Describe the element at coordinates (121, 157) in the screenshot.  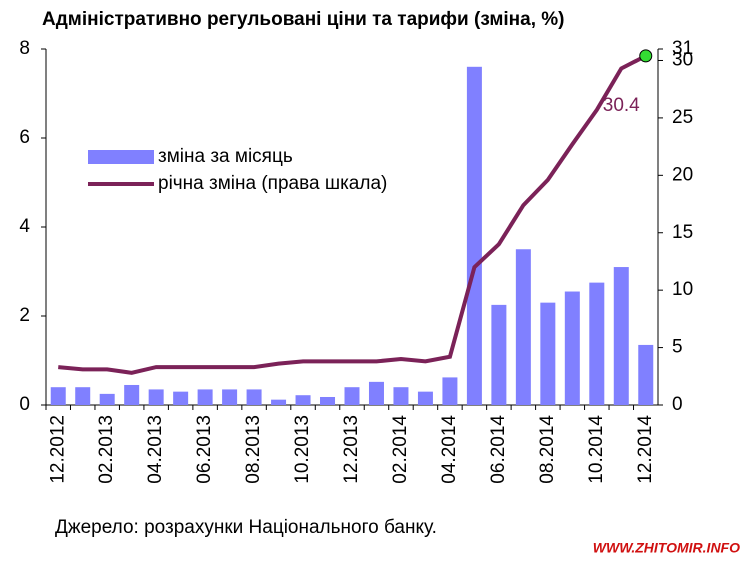
I see `legend-swatch` at that location.